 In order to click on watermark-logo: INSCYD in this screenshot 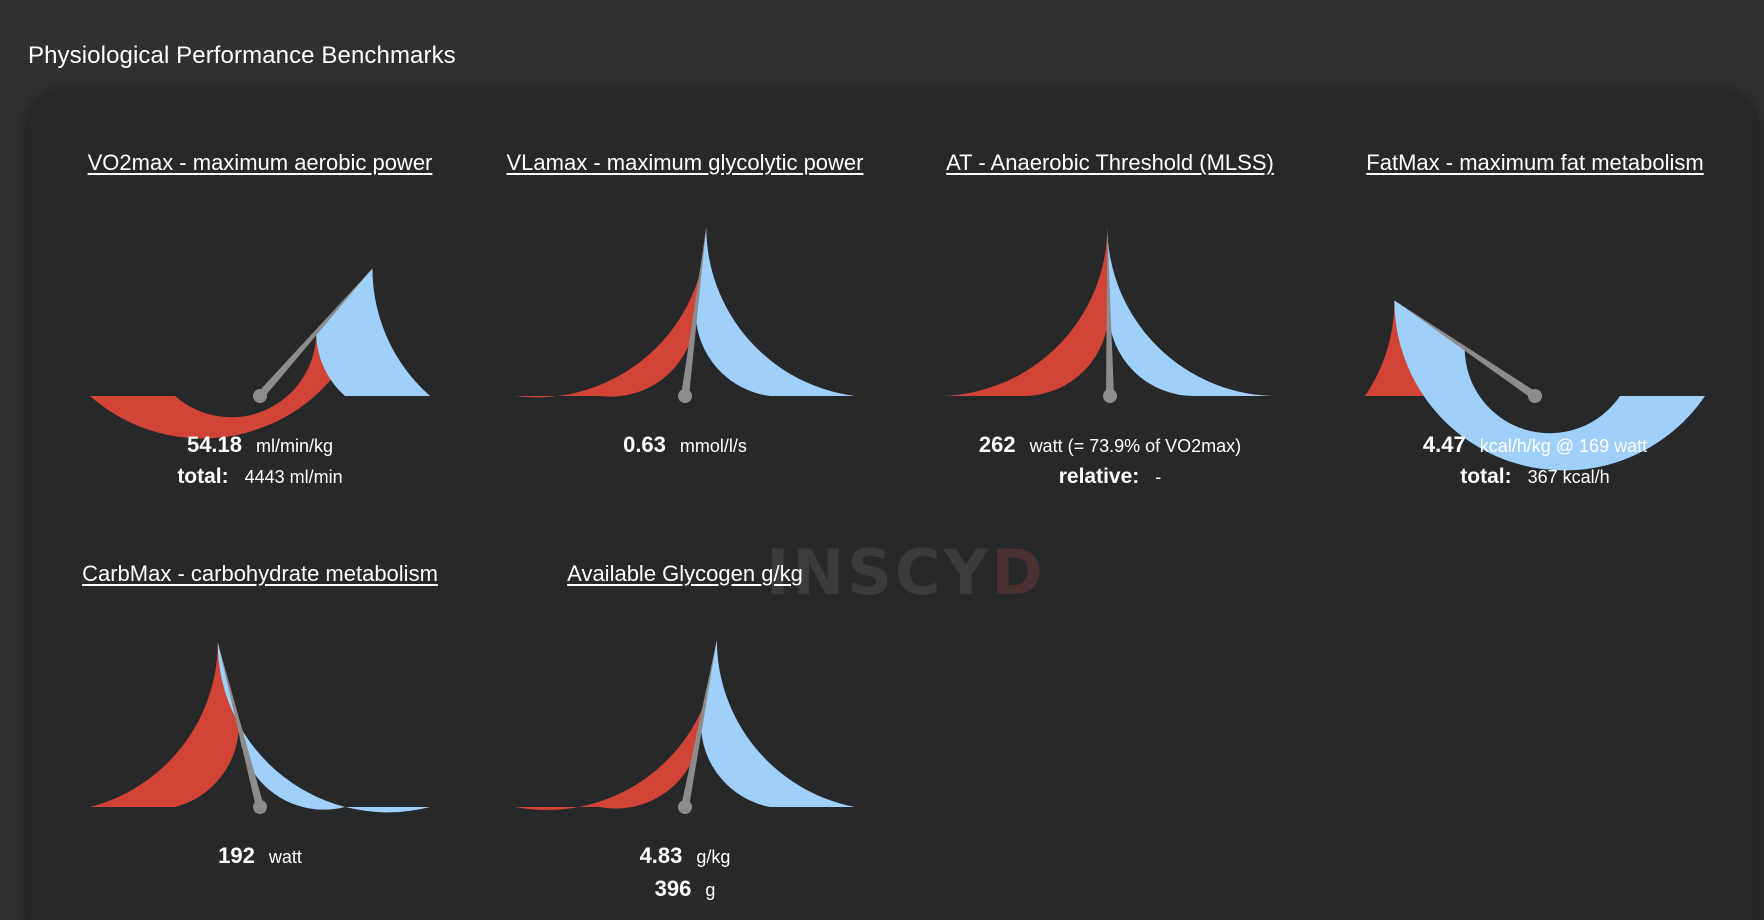, I will do `click(906, 572)`.